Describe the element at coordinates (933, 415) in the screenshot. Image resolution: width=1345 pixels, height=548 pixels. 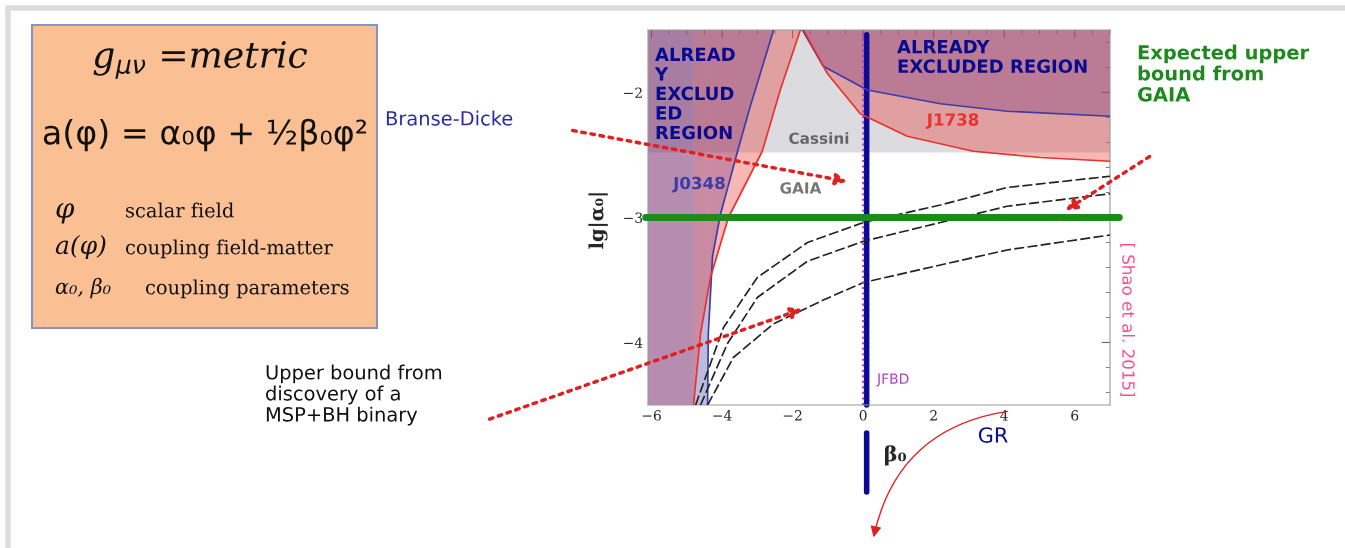
I see `x-tick-label: 2` at that location.